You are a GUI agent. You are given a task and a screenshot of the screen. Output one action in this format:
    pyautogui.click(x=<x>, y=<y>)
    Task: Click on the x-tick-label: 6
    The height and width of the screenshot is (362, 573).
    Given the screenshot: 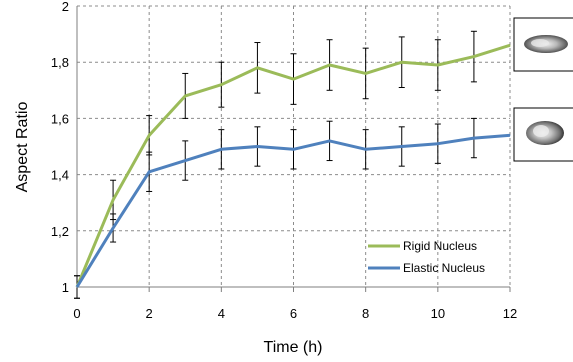 What is the action you would take?
    pyautogui.click(x=293, y=313)
    